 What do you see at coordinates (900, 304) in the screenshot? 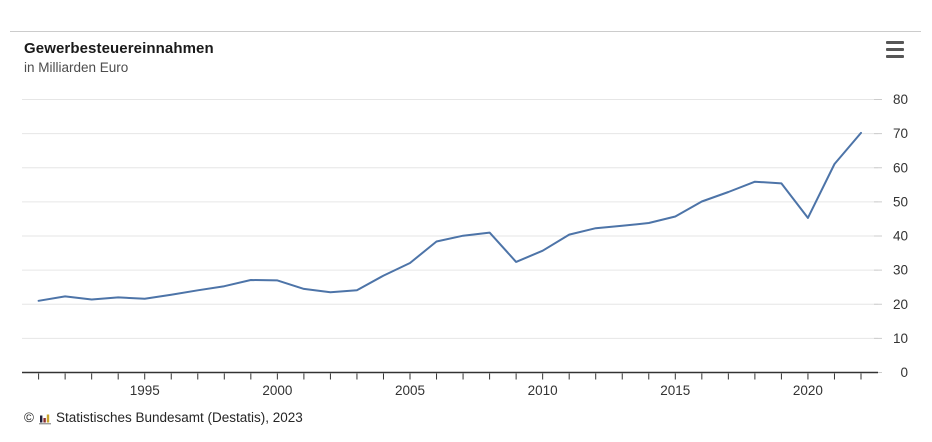
I see `y-axis-label: 20` at bounding box center [900, 304].